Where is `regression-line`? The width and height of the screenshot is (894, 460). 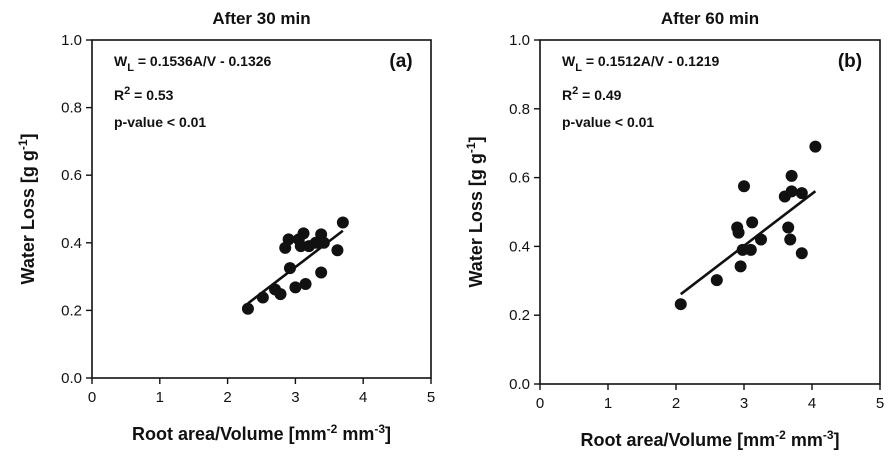
regression-line is located at coordinates (748, 243).